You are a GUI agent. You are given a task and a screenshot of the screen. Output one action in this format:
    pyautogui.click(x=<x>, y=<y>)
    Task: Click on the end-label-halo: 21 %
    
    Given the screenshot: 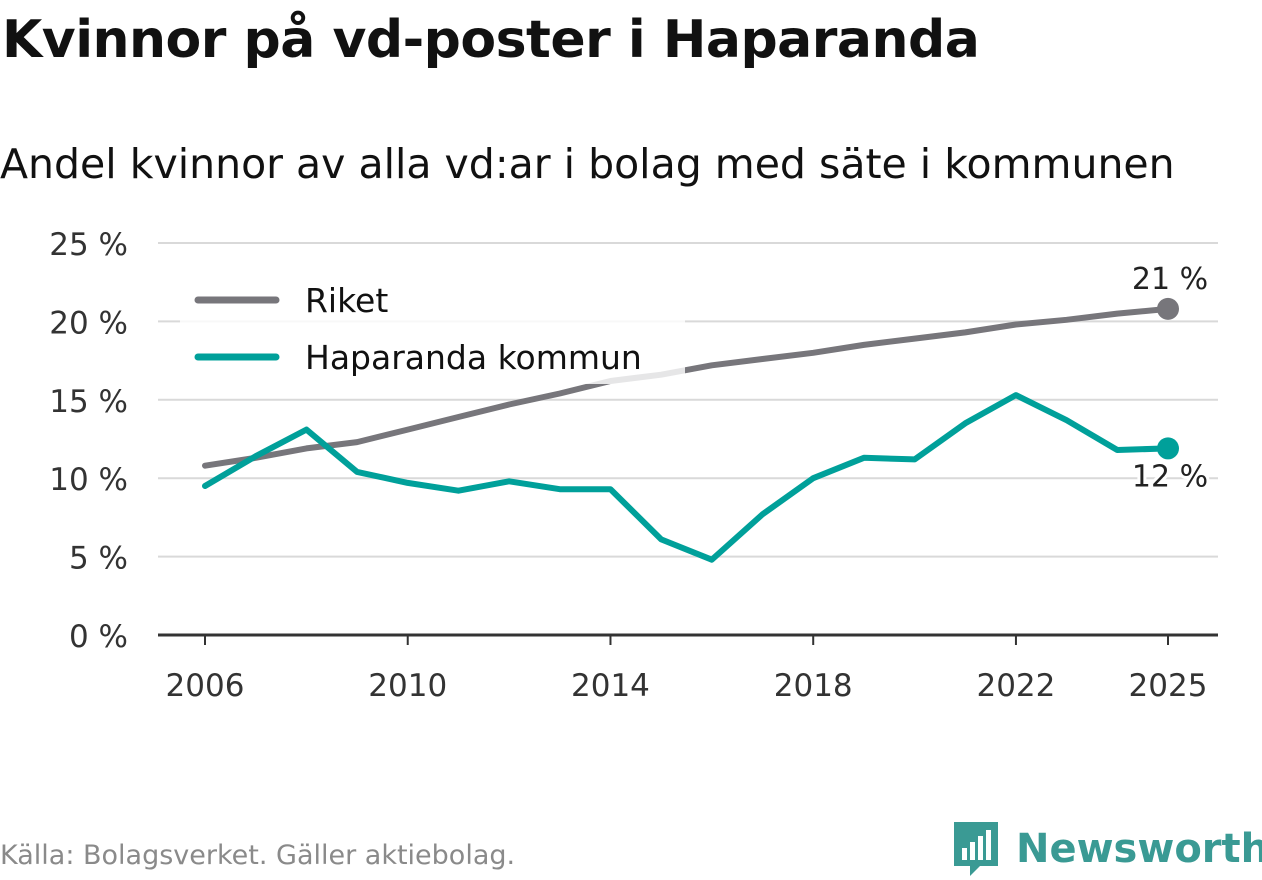 What is the action you would take?
    pyautogui.click(x=1170, y=279)
    